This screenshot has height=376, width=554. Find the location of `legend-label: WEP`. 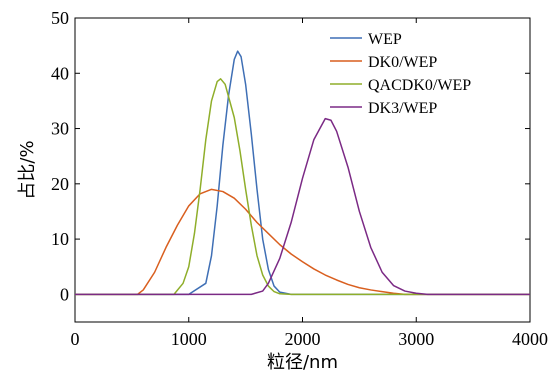

legend-label: WEP is located at coordinates (385, 39).